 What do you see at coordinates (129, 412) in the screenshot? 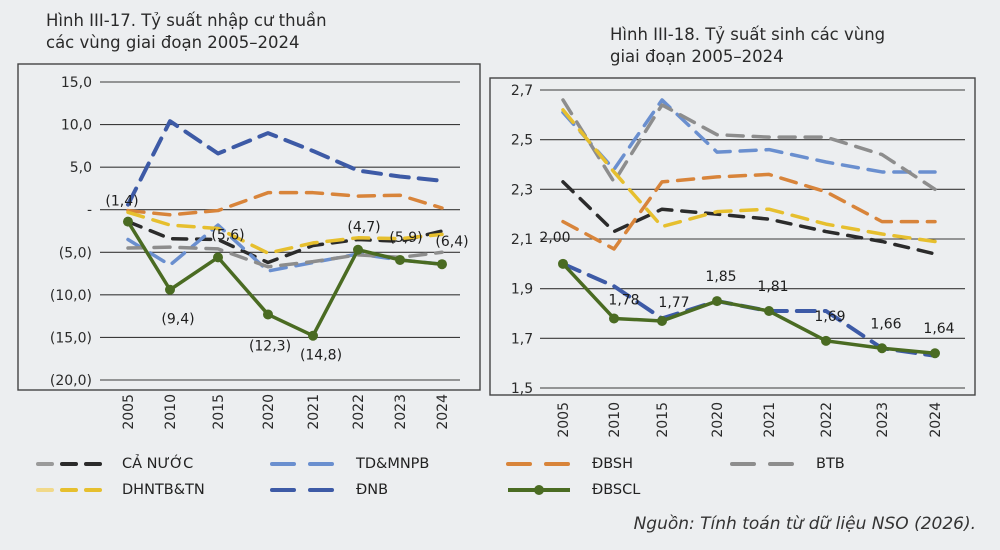
I see `chart1-x-tick-label: 2005` at bounding box center [129, 412].